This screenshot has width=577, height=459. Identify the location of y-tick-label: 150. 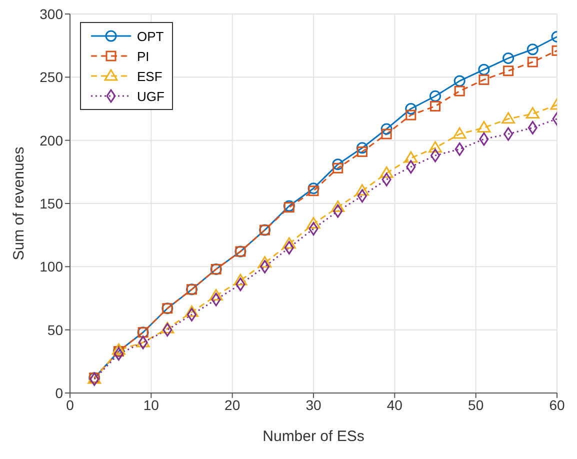
(52, 203).